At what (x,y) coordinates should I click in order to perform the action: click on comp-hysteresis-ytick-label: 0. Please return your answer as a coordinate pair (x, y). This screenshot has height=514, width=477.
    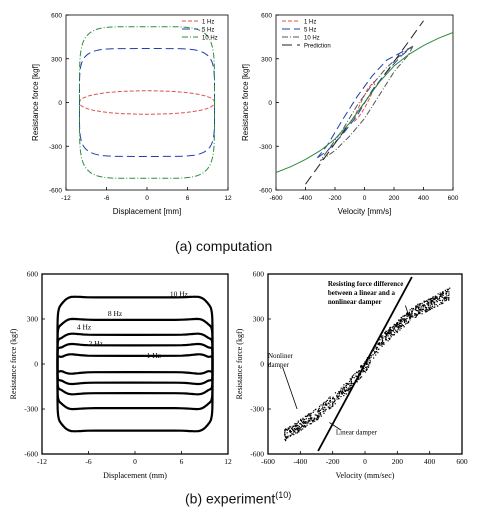
    Looking at the image, I should click on (60, 103).